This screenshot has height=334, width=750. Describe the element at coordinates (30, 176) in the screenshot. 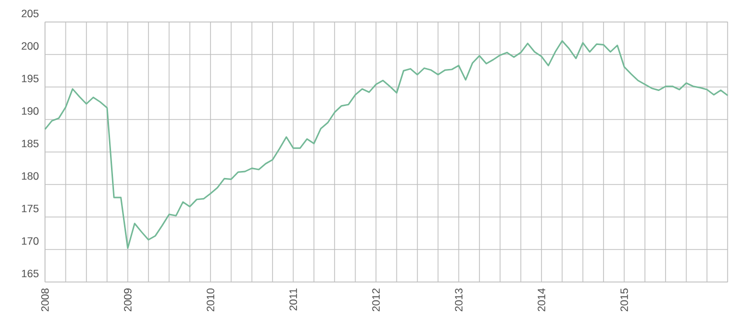

I see `y-tick-label: 180` at that location.